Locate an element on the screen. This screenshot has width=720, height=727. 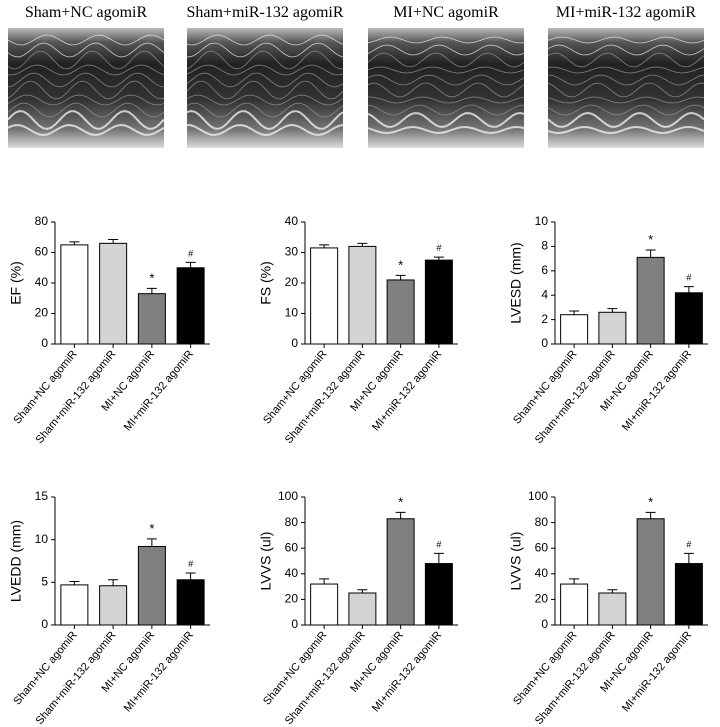
y-tick-label: 4 is located at coordinates (544, 294).